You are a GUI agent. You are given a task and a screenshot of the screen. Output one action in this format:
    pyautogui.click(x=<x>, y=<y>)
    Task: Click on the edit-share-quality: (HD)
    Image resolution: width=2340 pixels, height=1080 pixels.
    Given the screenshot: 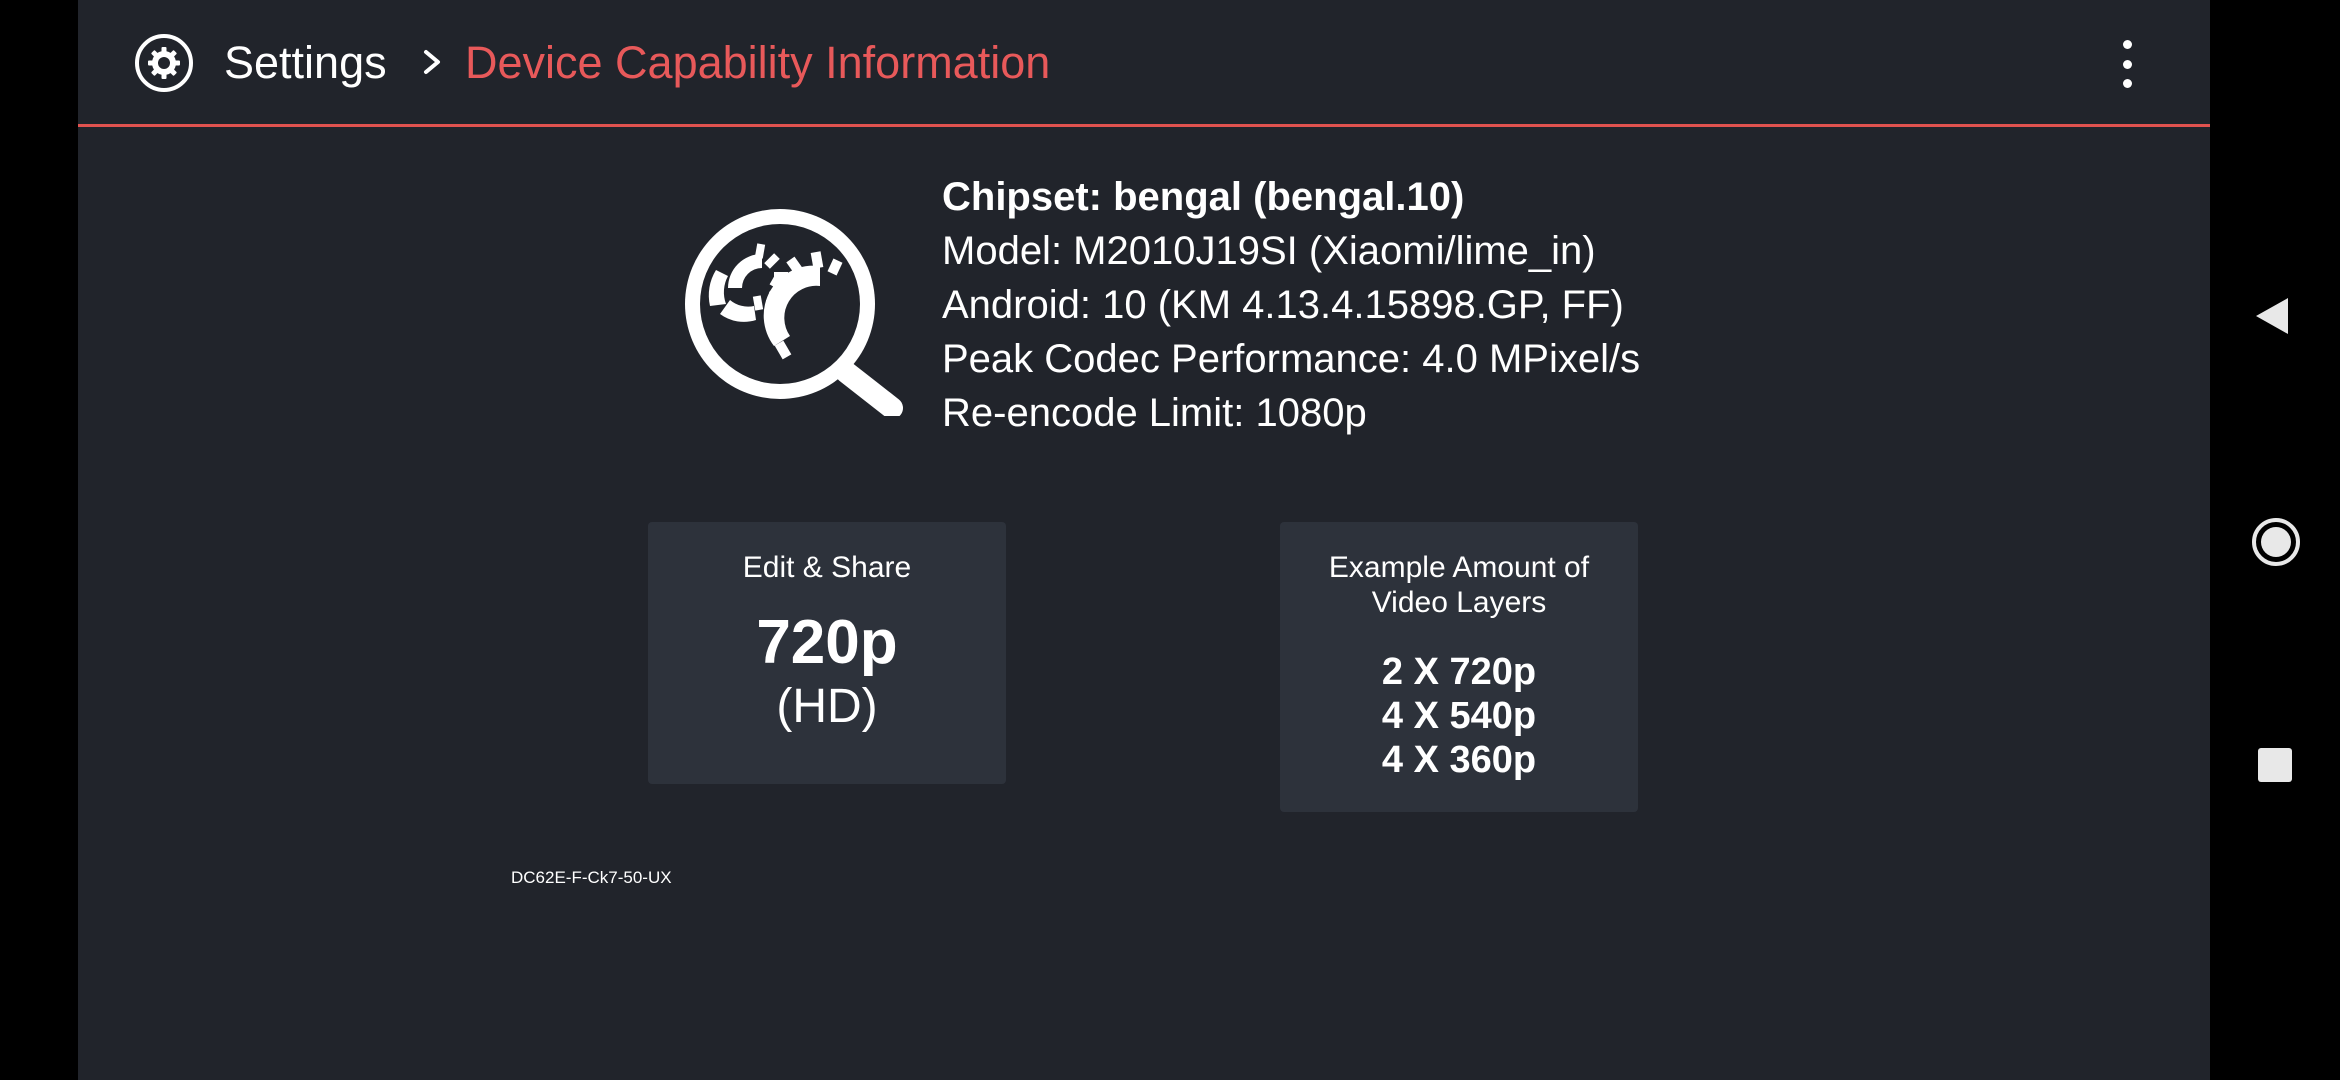 What is the action you would take?
    pyautogui.click(x=827, y=706)
    